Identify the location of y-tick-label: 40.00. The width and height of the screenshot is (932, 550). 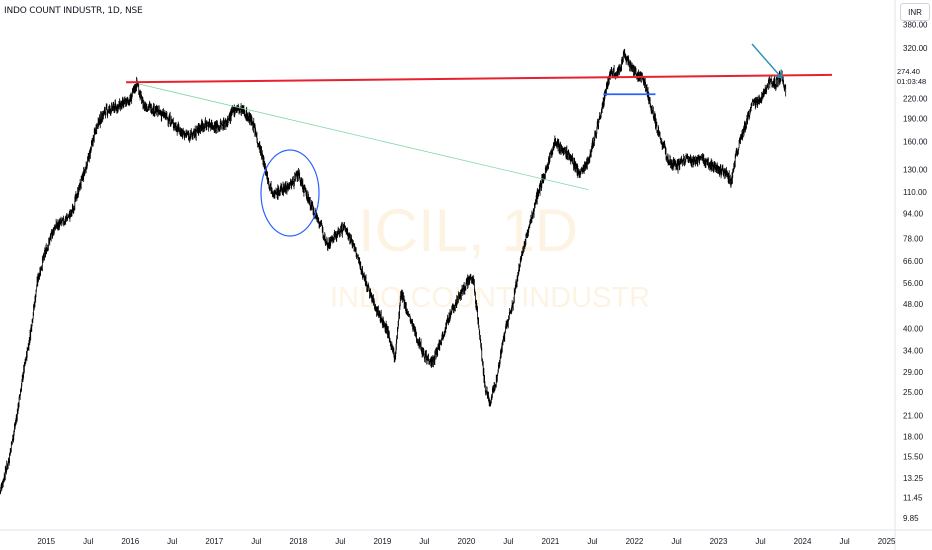
(913, 329).